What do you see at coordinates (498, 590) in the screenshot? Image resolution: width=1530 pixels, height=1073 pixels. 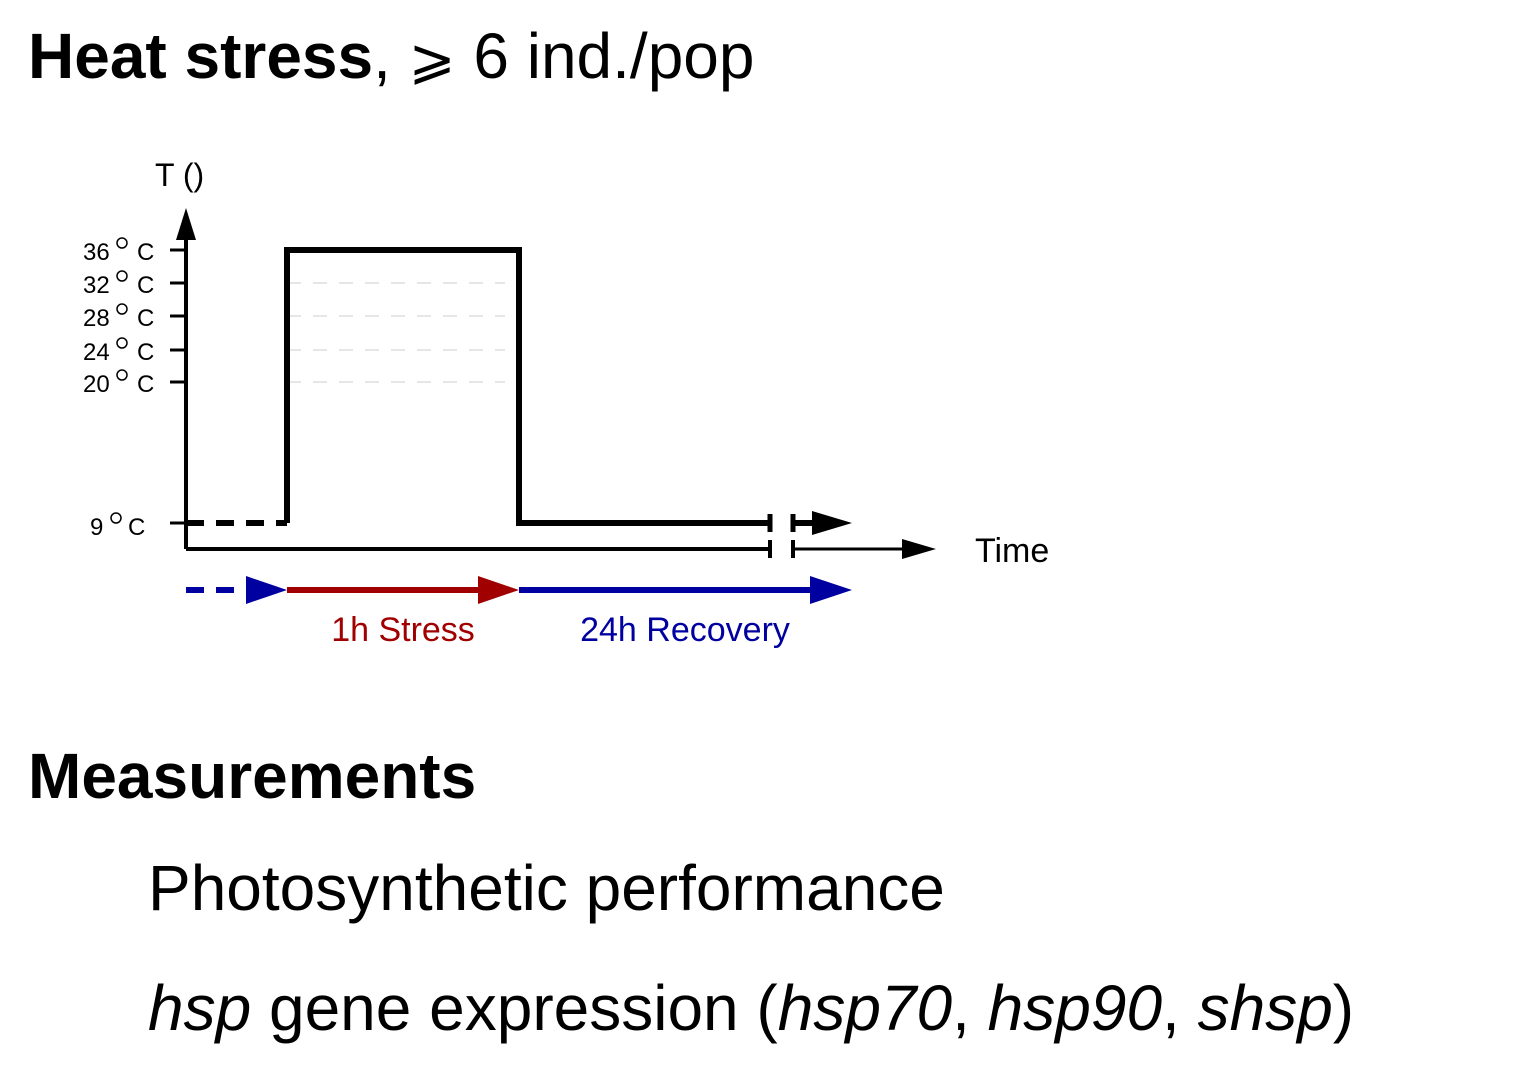 I see `stress-phase-arrowhead` at bounding box center [498, 590].